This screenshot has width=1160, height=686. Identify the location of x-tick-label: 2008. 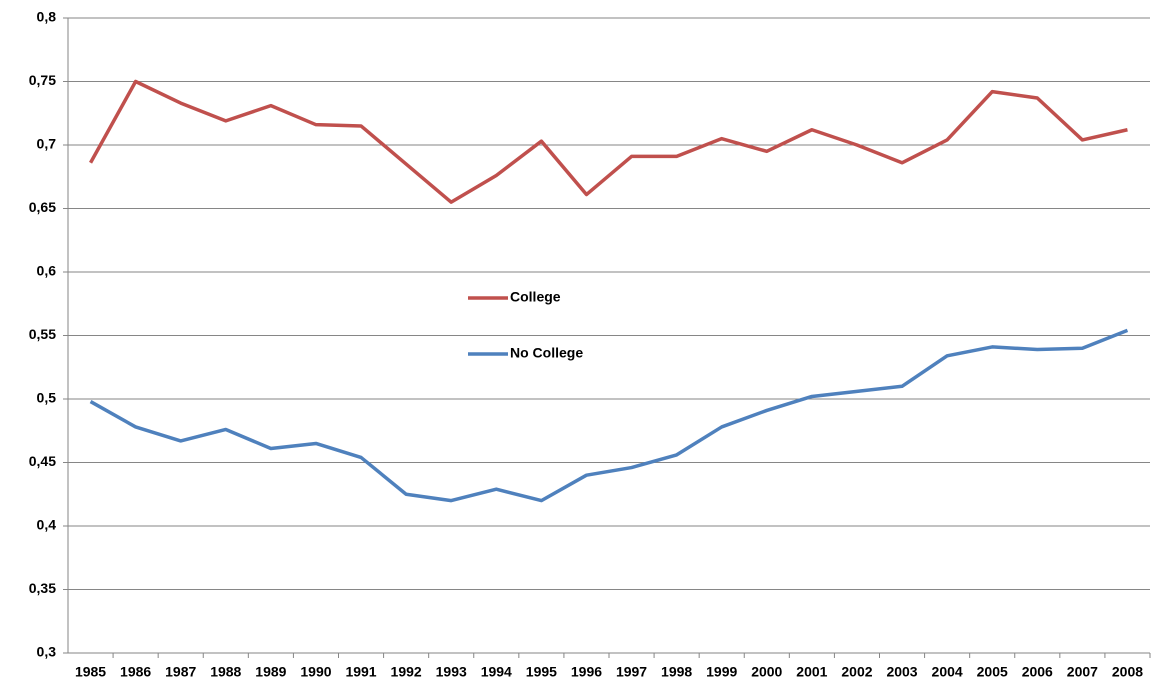
(1127, 672).